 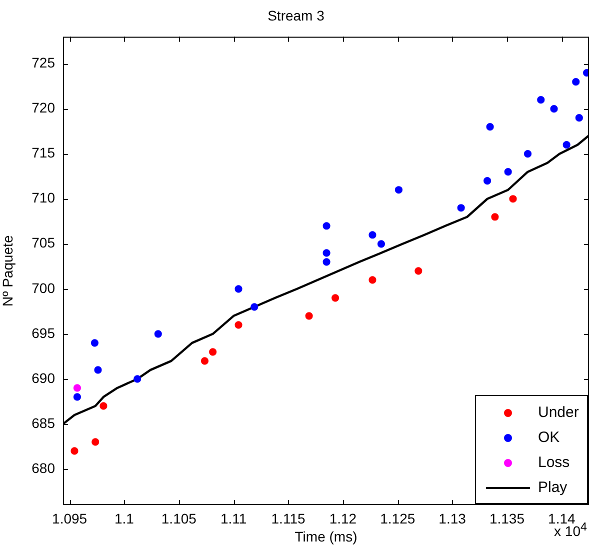 I want to click on y-axis-title: Nº Paquete, so click(x=8, y=271).